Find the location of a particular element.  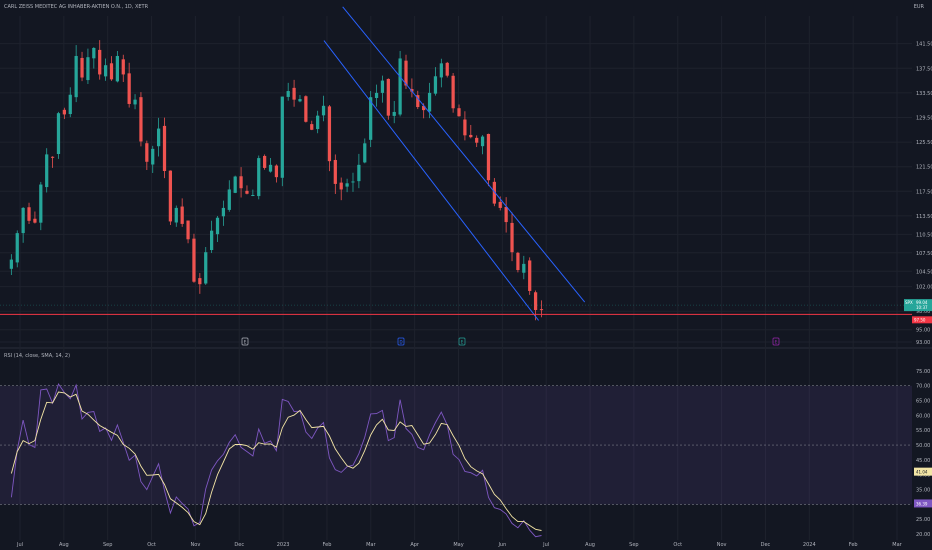

x-tick-label: Nov is located at coordinates (722, 545).